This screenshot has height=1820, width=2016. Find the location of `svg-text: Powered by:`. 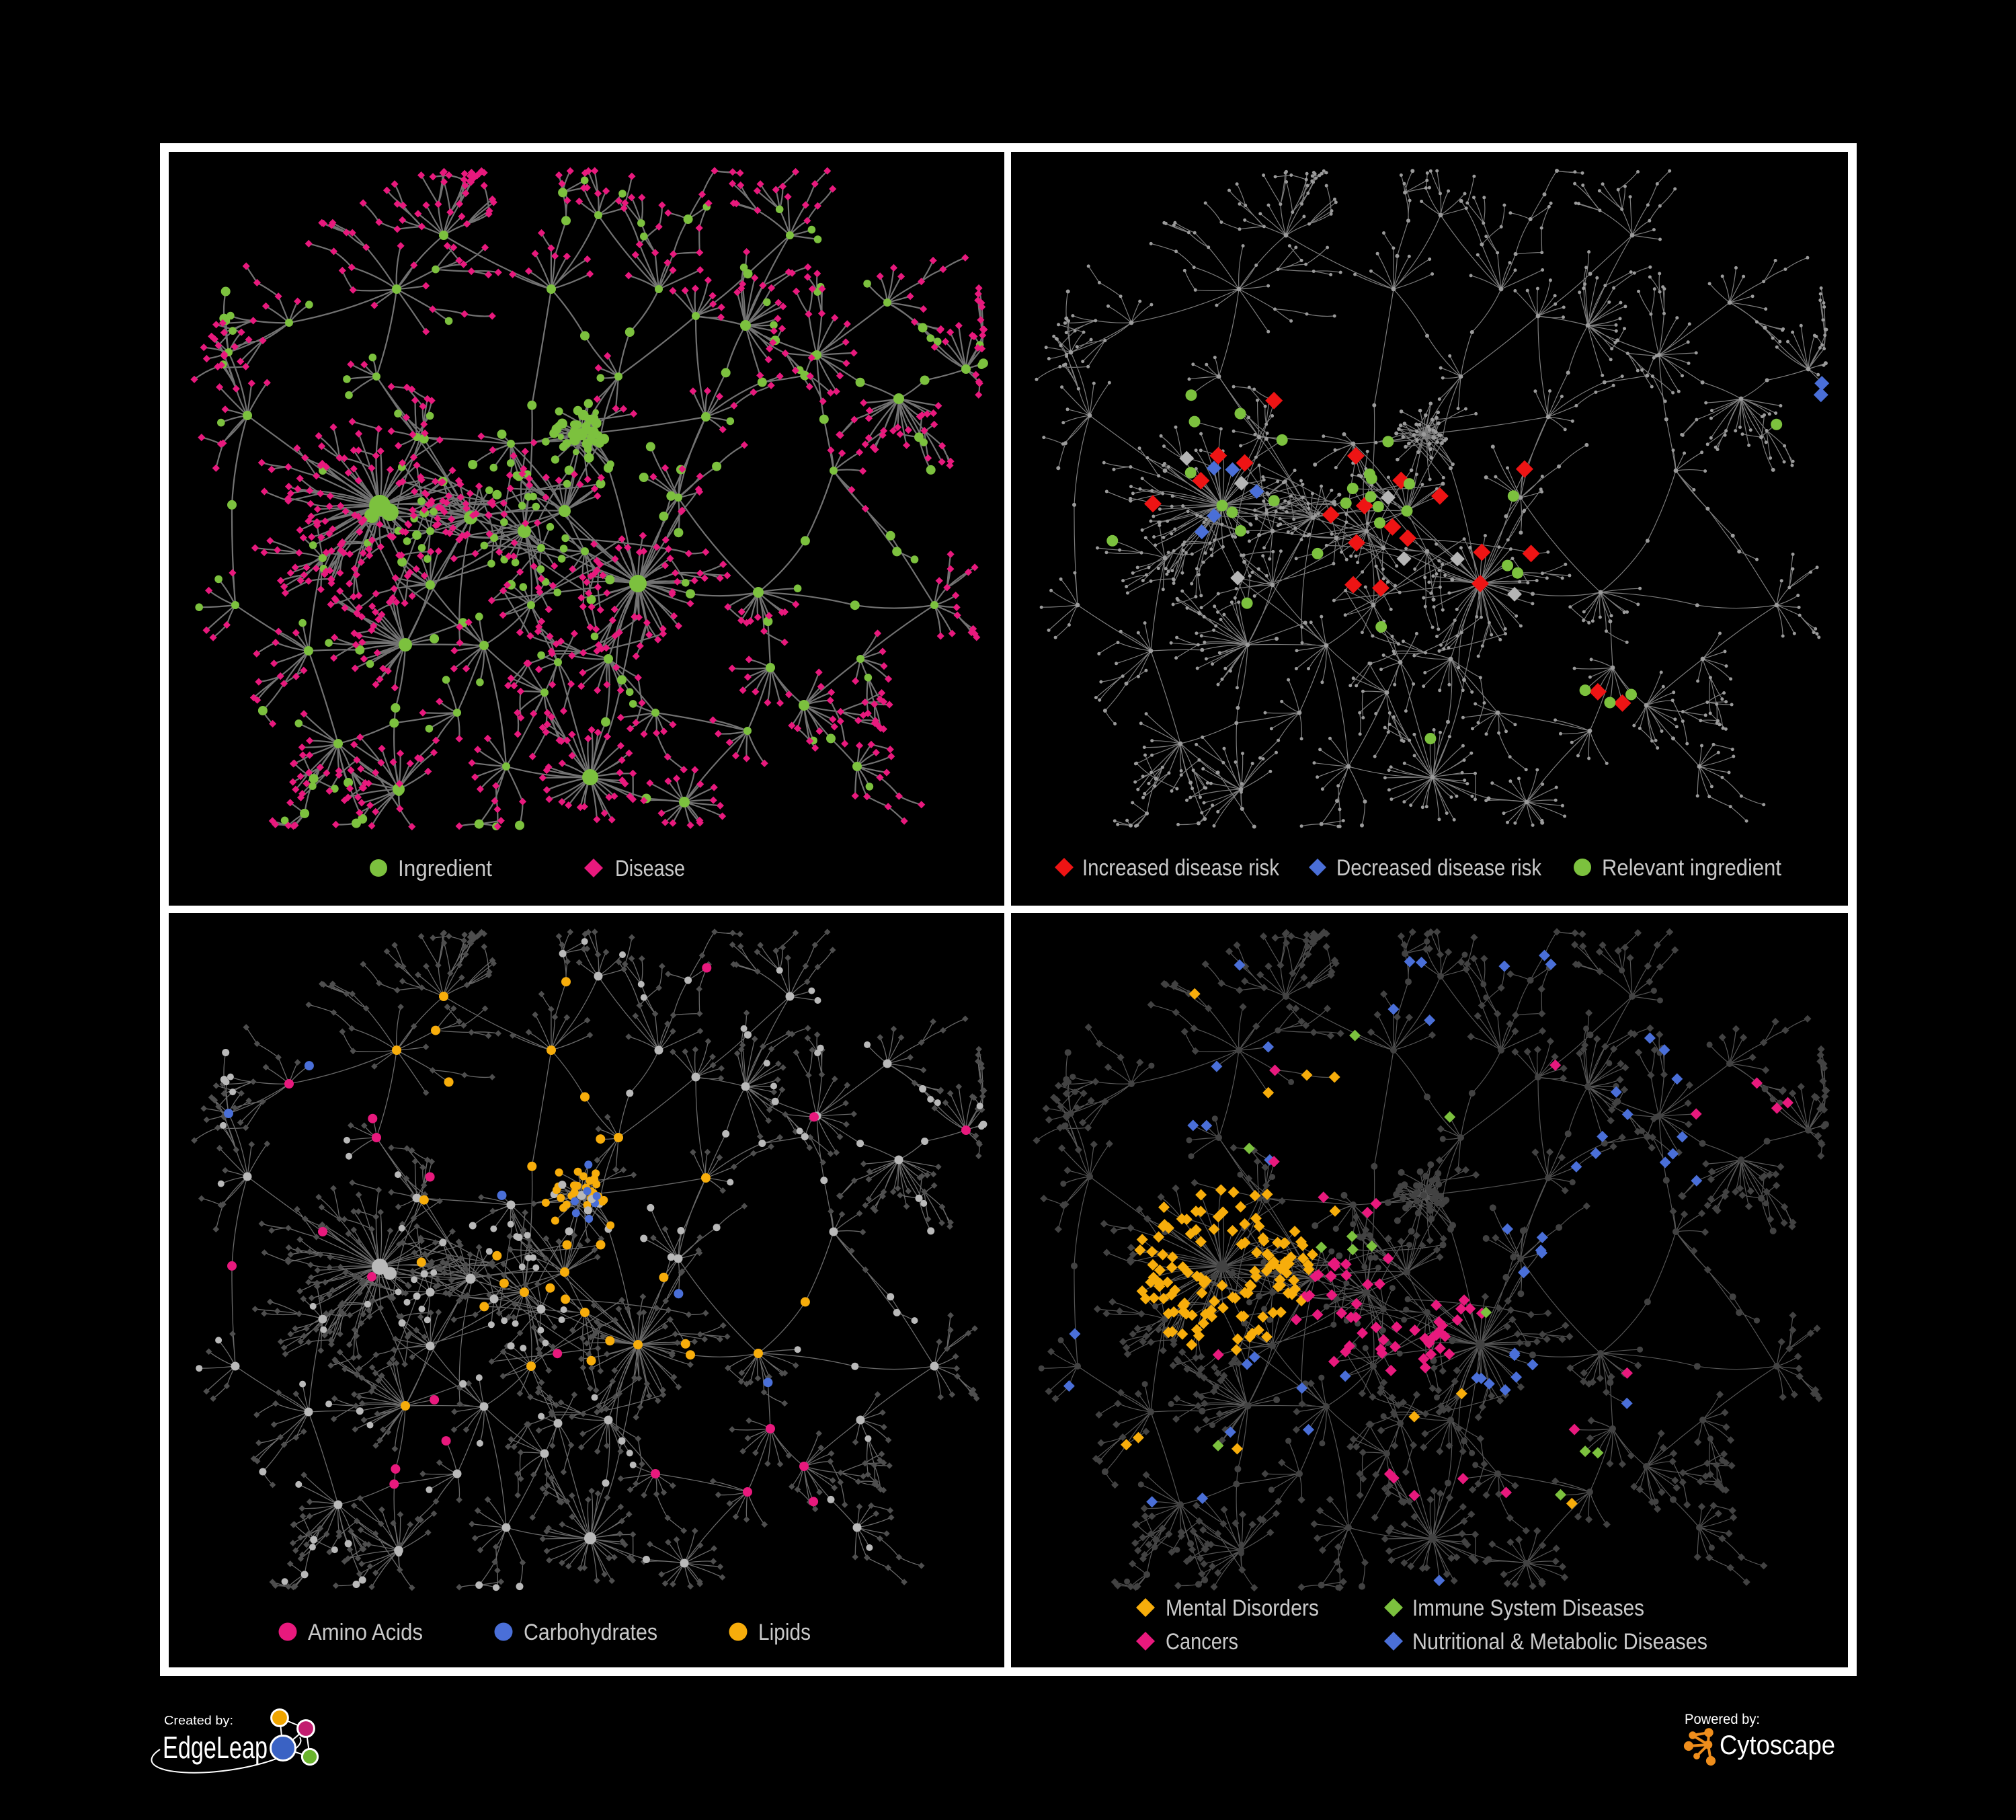

svg-text: Powered by: is located at coordinates (1722, 1719).